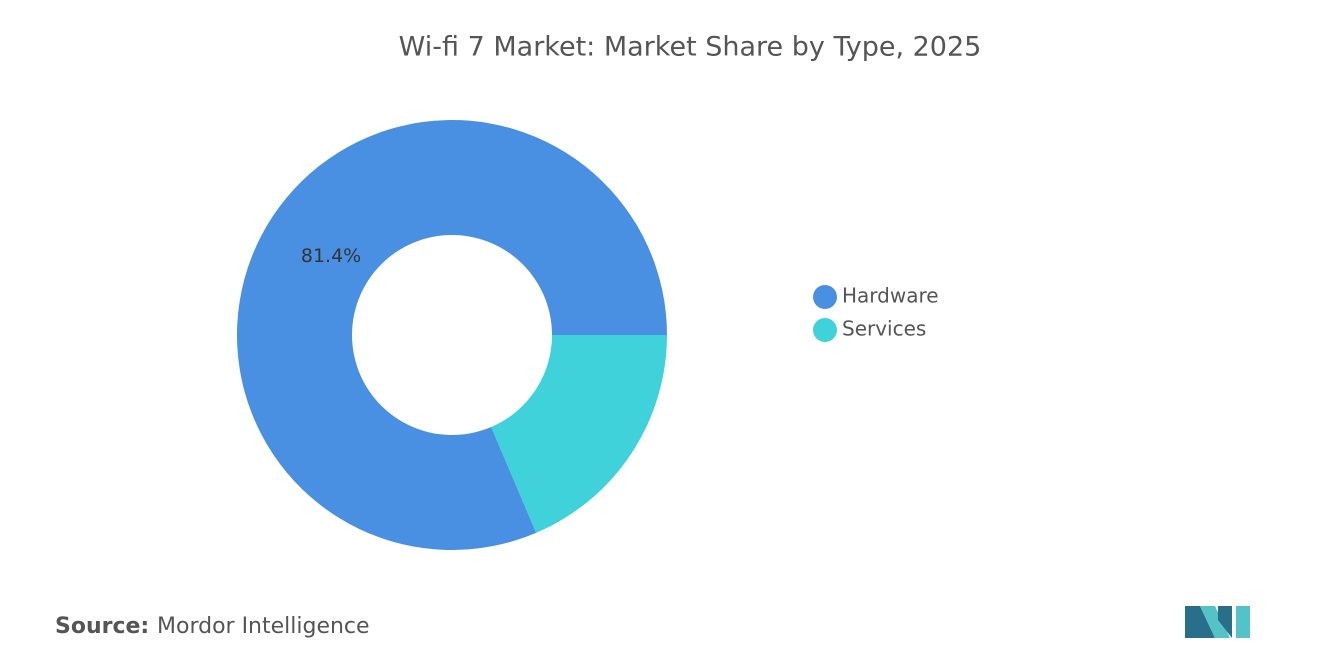  Describe the element at coordinates (1217, 622) in the screenshot. I see `logo` at that location.